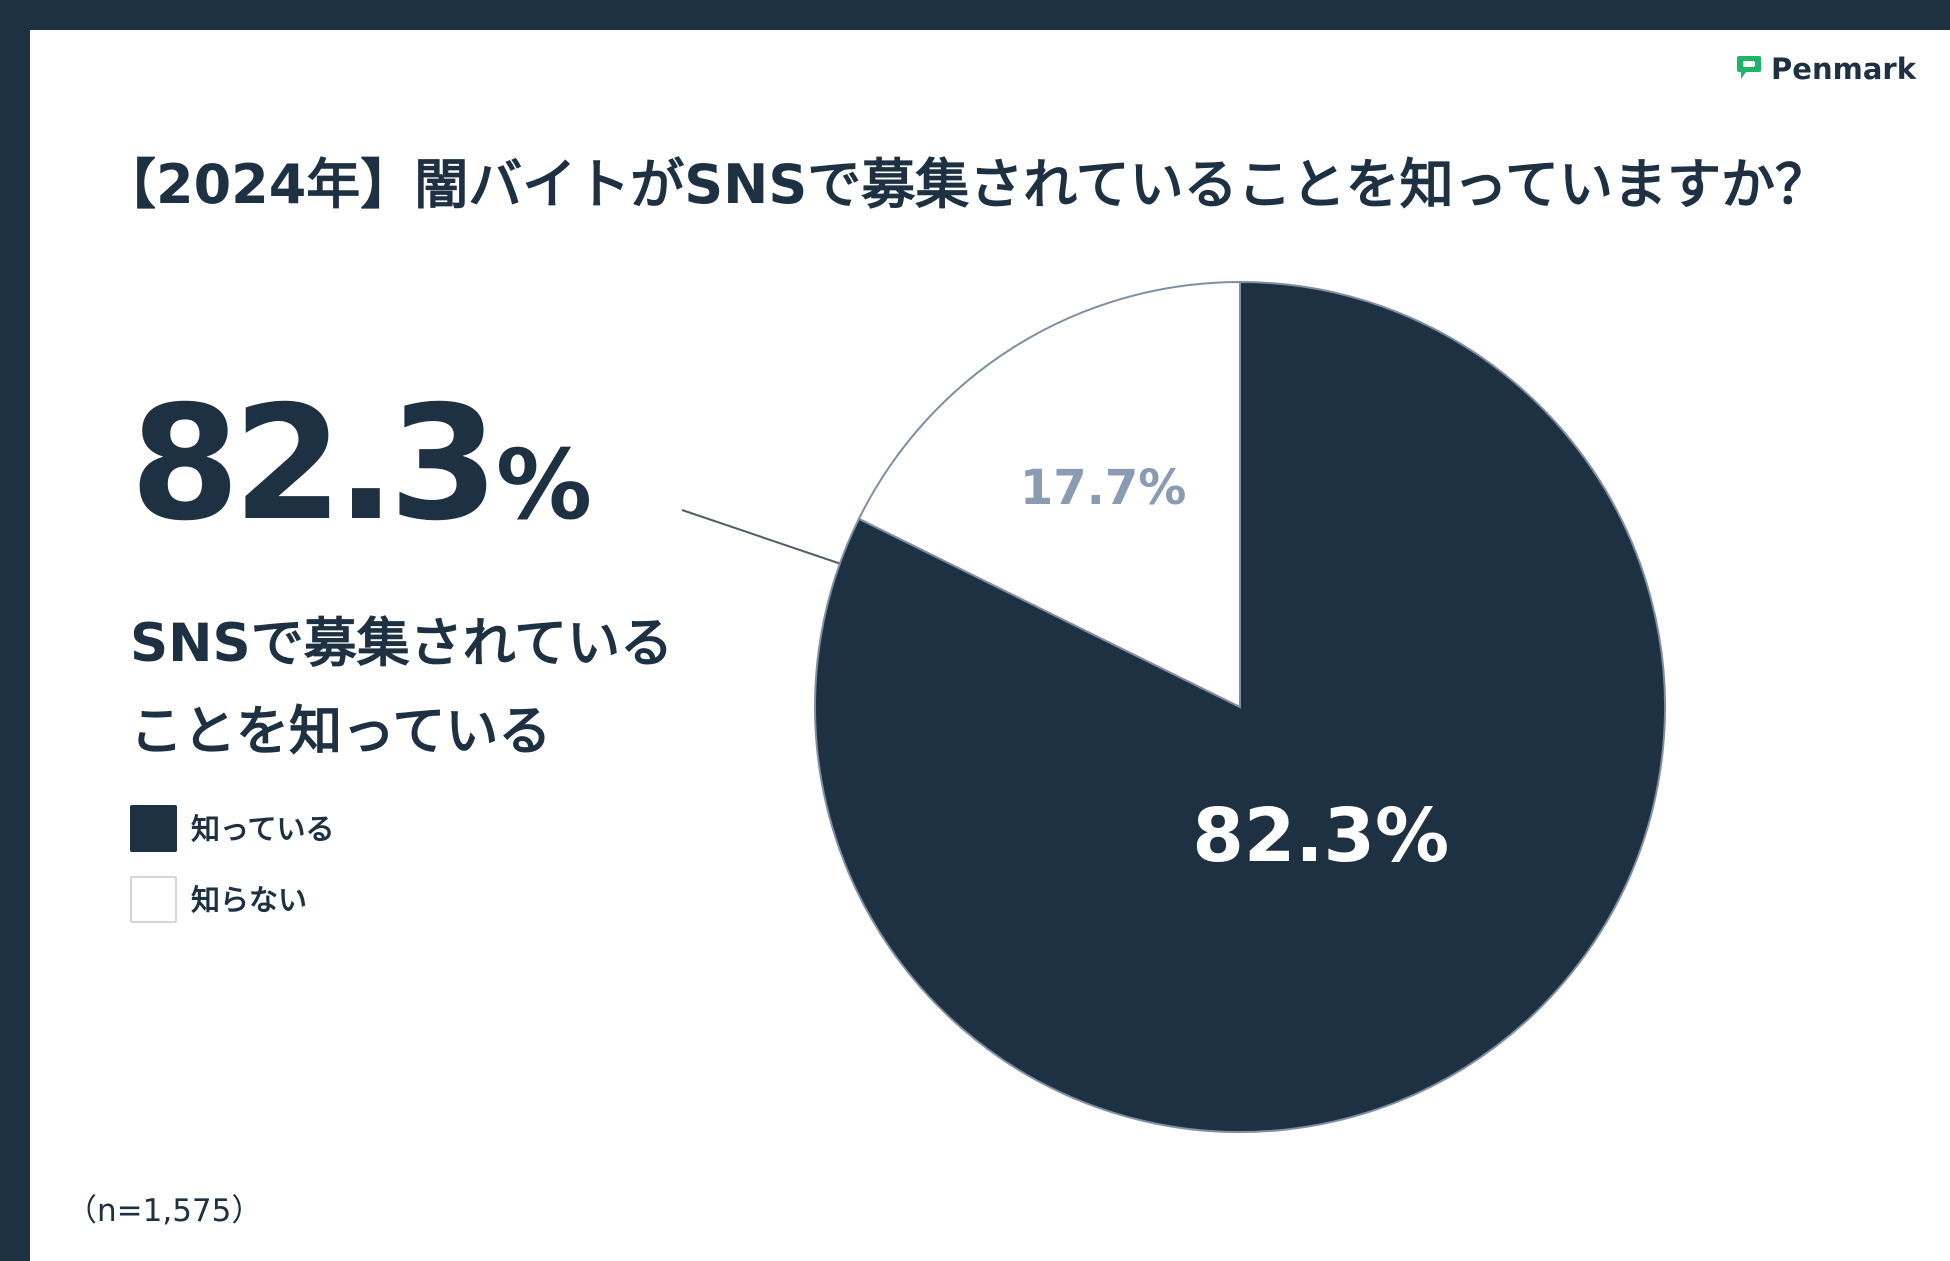 The image size is (1950, 1261). Describe the element at coordinates (965, 184) in the screenshot. I see `page-title: 【2024年】闇バイトがSNSで募集されていることを知っていますか？` at that location.